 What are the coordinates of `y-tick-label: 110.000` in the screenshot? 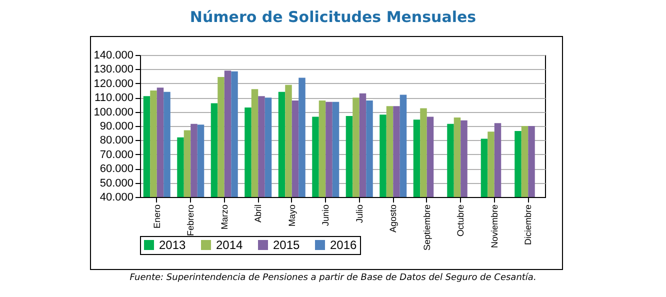 It's located at (114, 98).